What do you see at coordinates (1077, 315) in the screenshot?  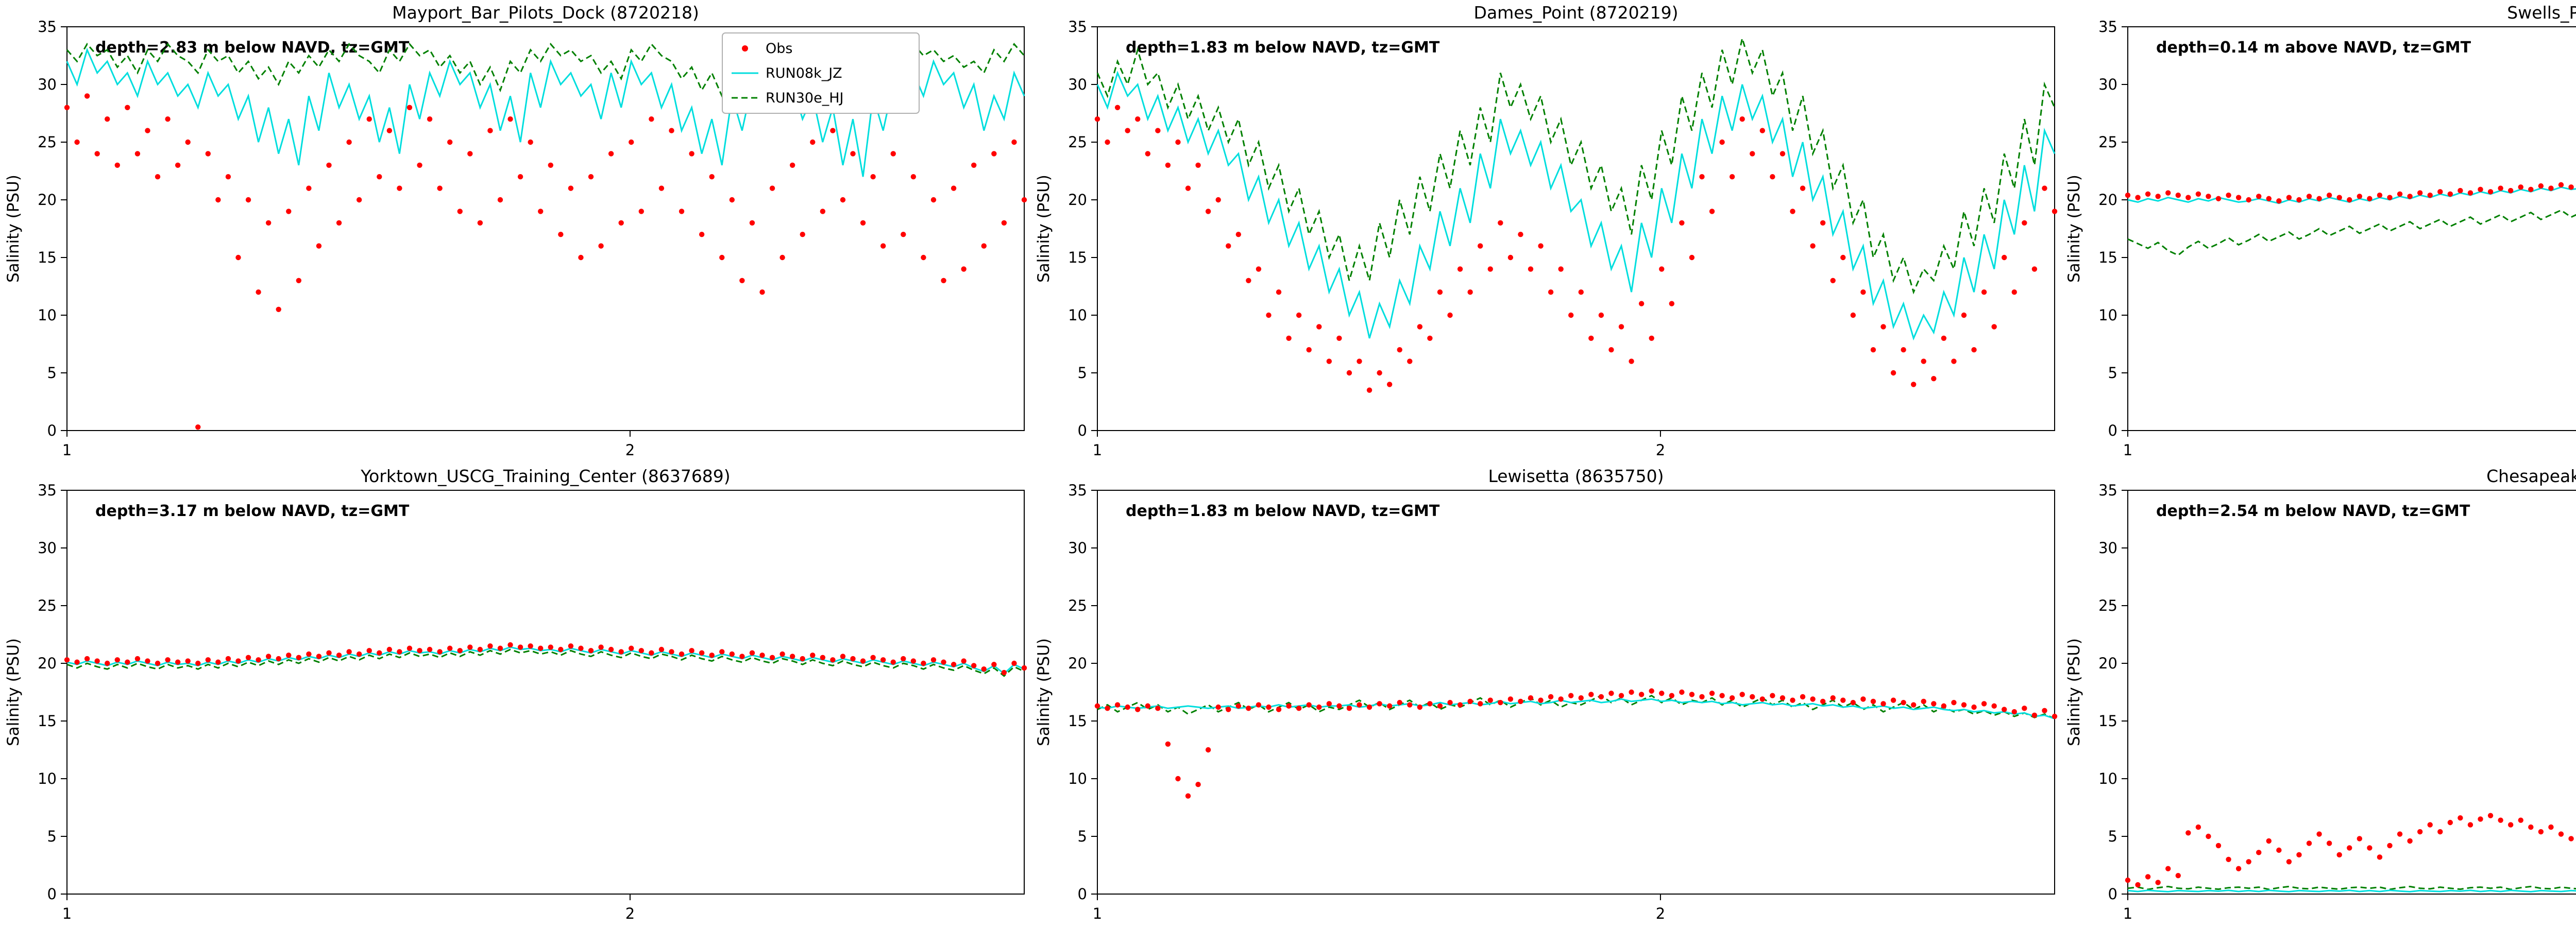 I see `y-tick-label: 10` at bounding box center [1077, 315].